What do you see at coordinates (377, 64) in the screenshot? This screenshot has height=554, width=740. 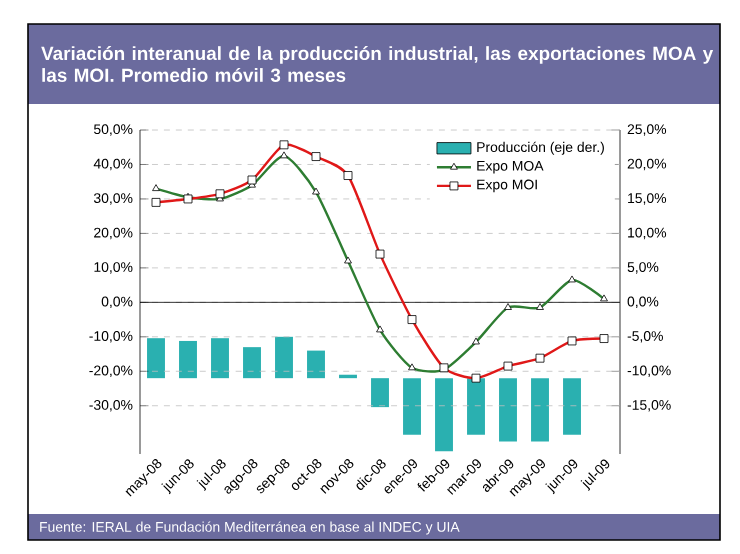 I see `chart-title: Variación interanual de la producción industrial, las exportaciones MOA y las MOI. Promedio móvil 3 meses` at bounding box center [377, 64].